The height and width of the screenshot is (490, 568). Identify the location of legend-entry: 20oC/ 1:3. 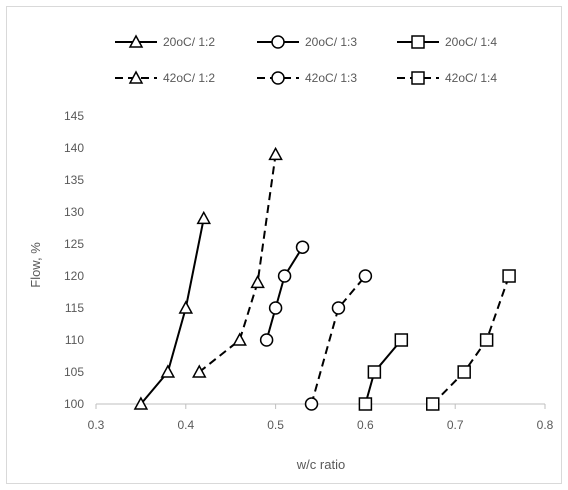
(307, 42).